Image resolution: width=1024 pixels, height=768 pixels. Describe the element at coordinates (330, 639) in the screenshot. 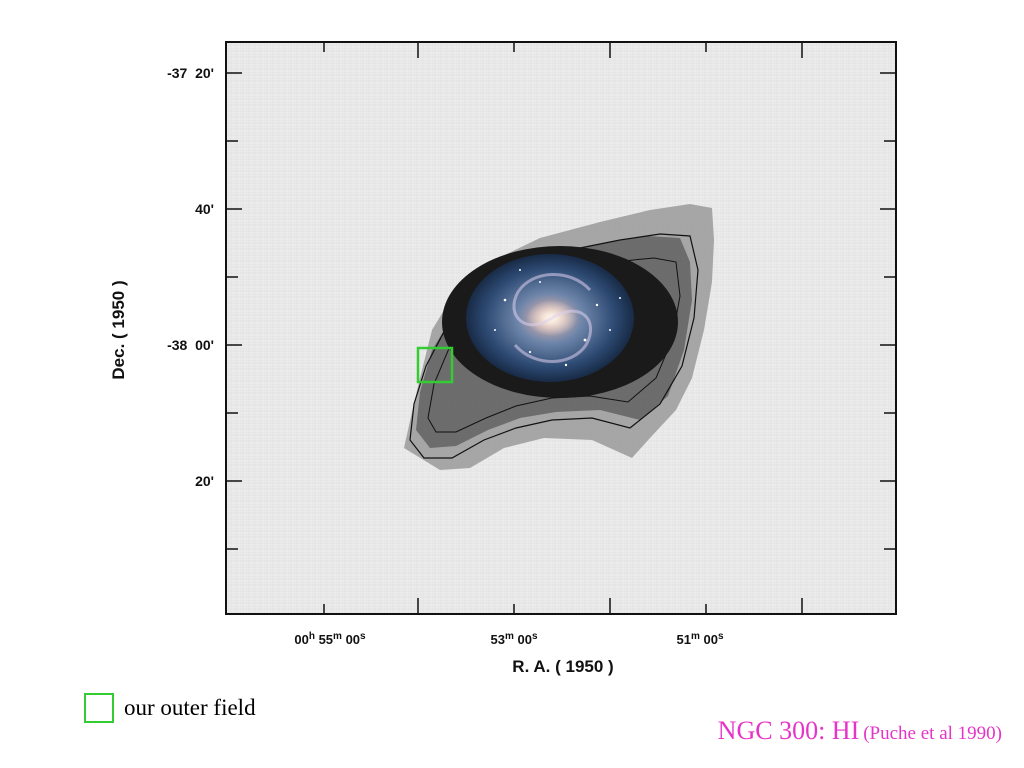

I see `x-tick-label-1: 00h 55m 00s` at that location.